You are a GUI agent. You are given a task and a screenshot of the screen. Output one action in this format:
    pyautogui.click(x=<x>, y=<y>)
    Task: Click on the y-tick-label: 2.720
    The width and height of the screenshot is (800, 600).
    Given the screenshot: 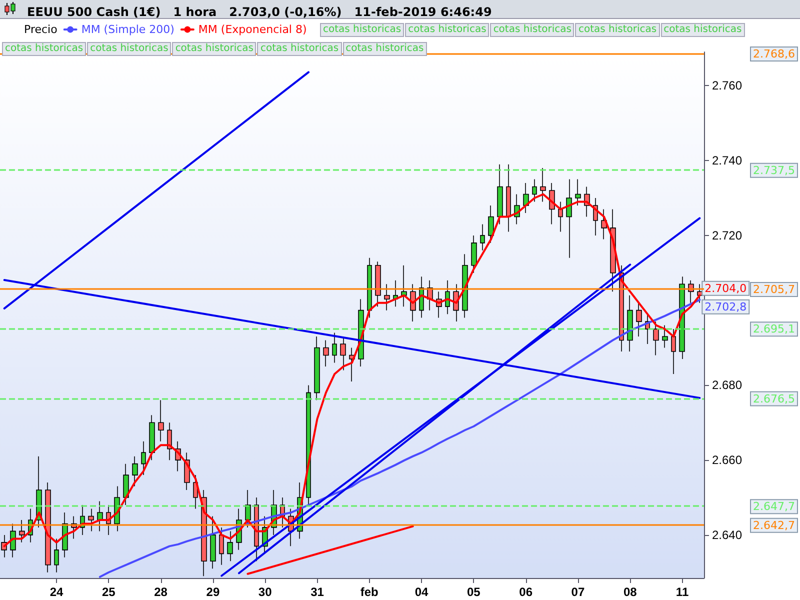 What is the action you would take?
    pyautogui.click(x=727, y=235)
    